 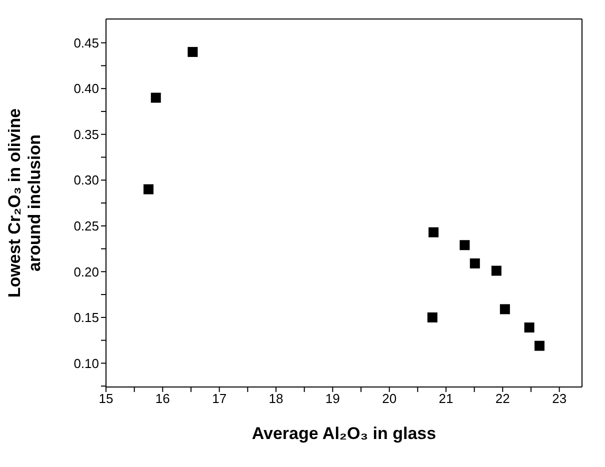 What do you see at coordinates (276, 398) in the screenshot?
I see `x-tick-label: 18` at bounding box center [276, 398].